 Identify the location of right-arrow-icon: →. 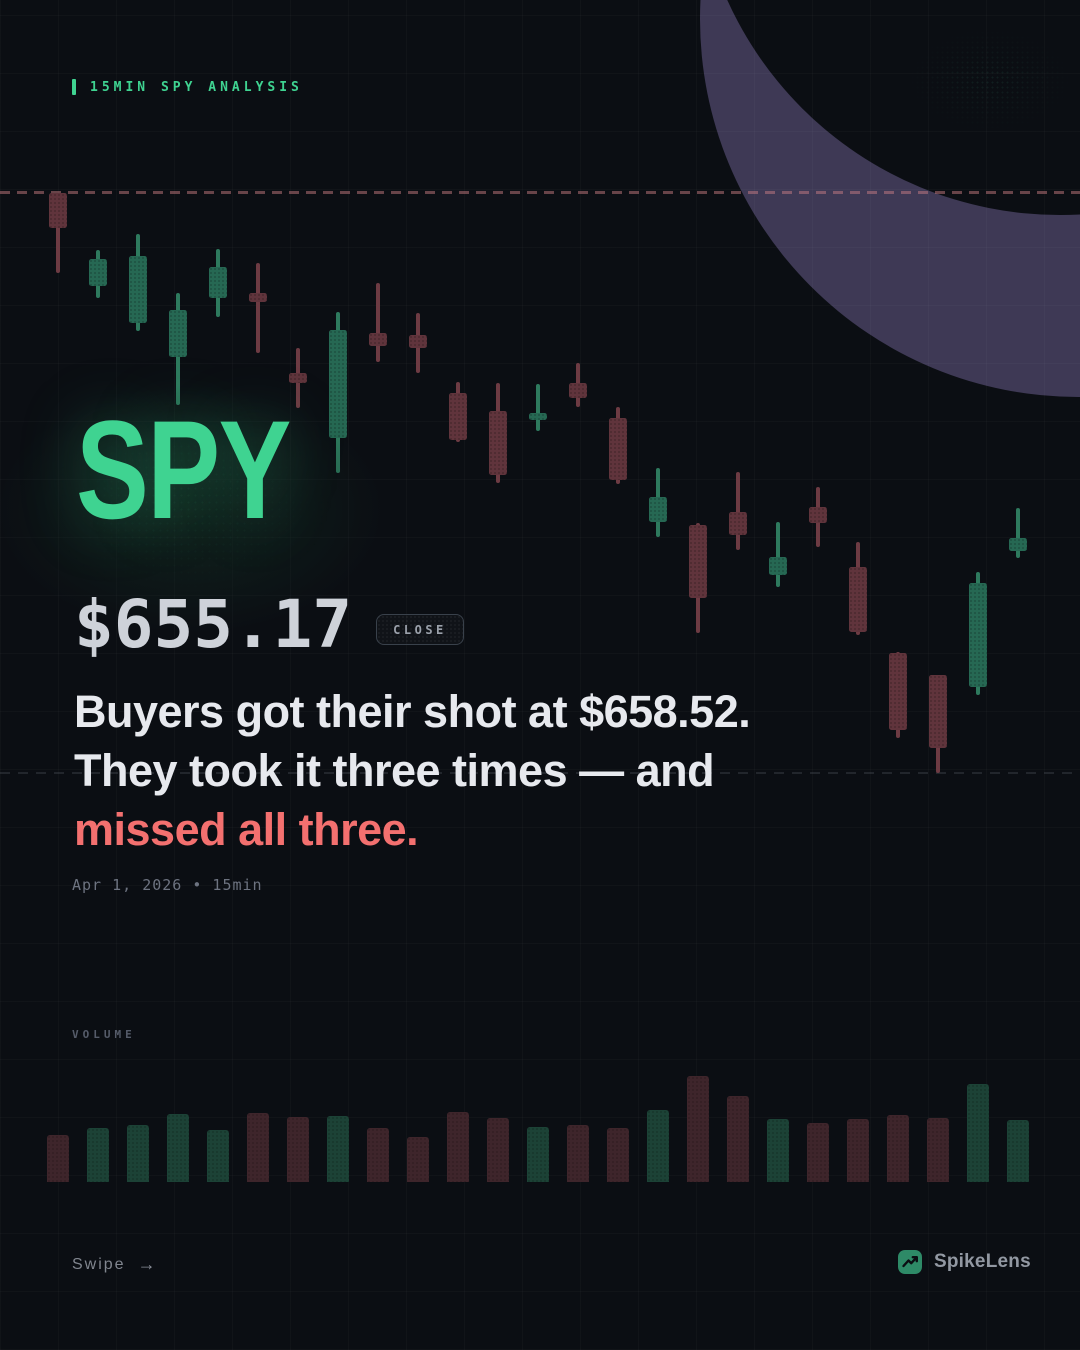
(146, 1264).